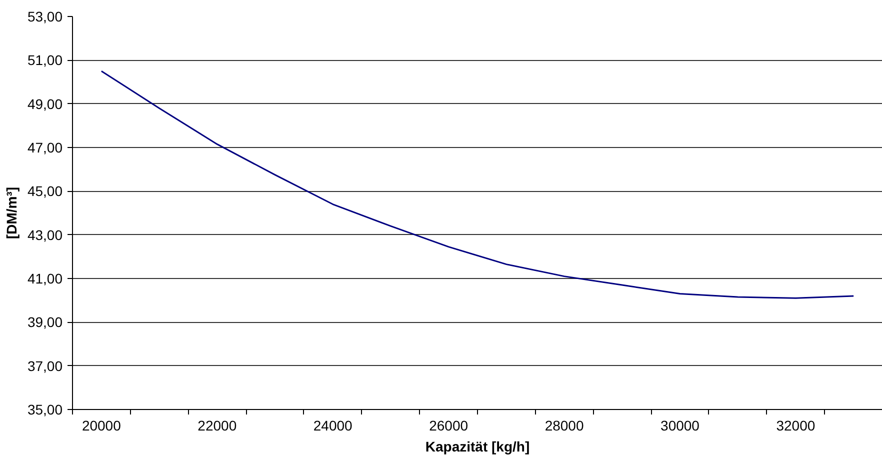 This screenshot has height=457, width=882. What do you see at coordinates (45, 322) in the screenshot?
I see `y-tick-label: 39,00` at bounding box center [45, 322].